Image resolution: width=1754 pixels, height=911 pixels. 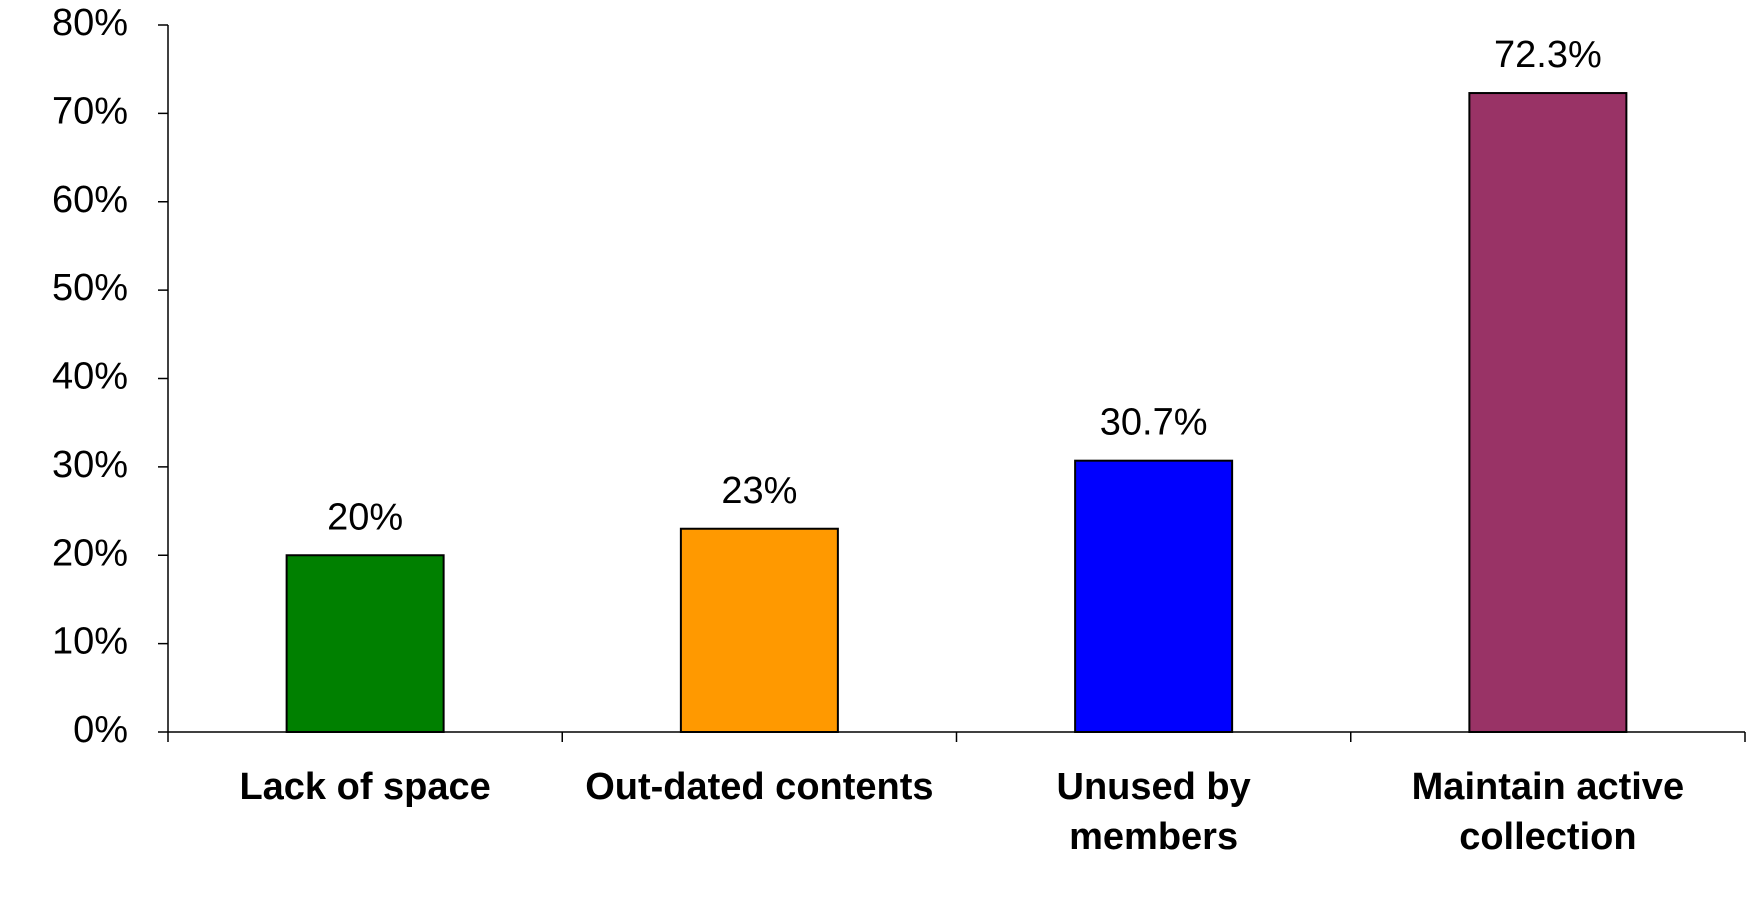 I want to click on x-tick-label: Lack of space, so click(x=365, y=787).